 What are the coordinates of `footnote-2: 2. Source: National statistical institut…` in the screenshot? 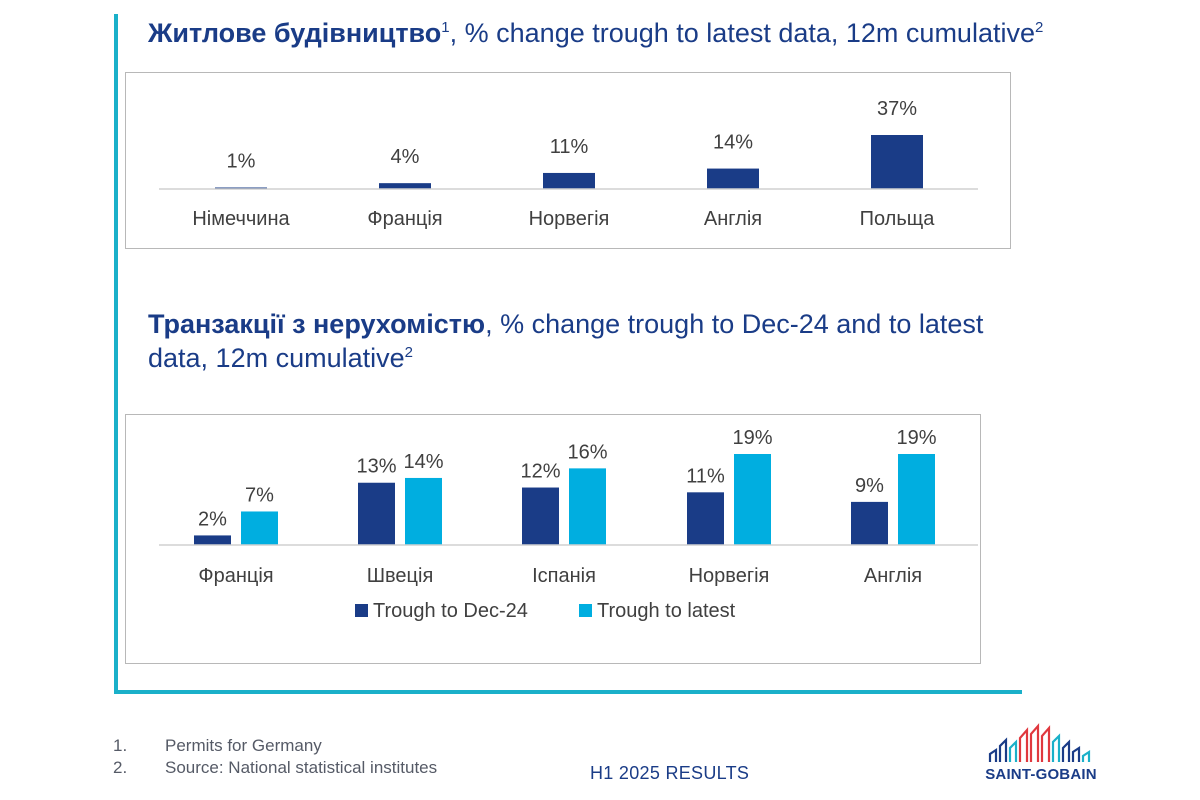 It's located at (275, 768).